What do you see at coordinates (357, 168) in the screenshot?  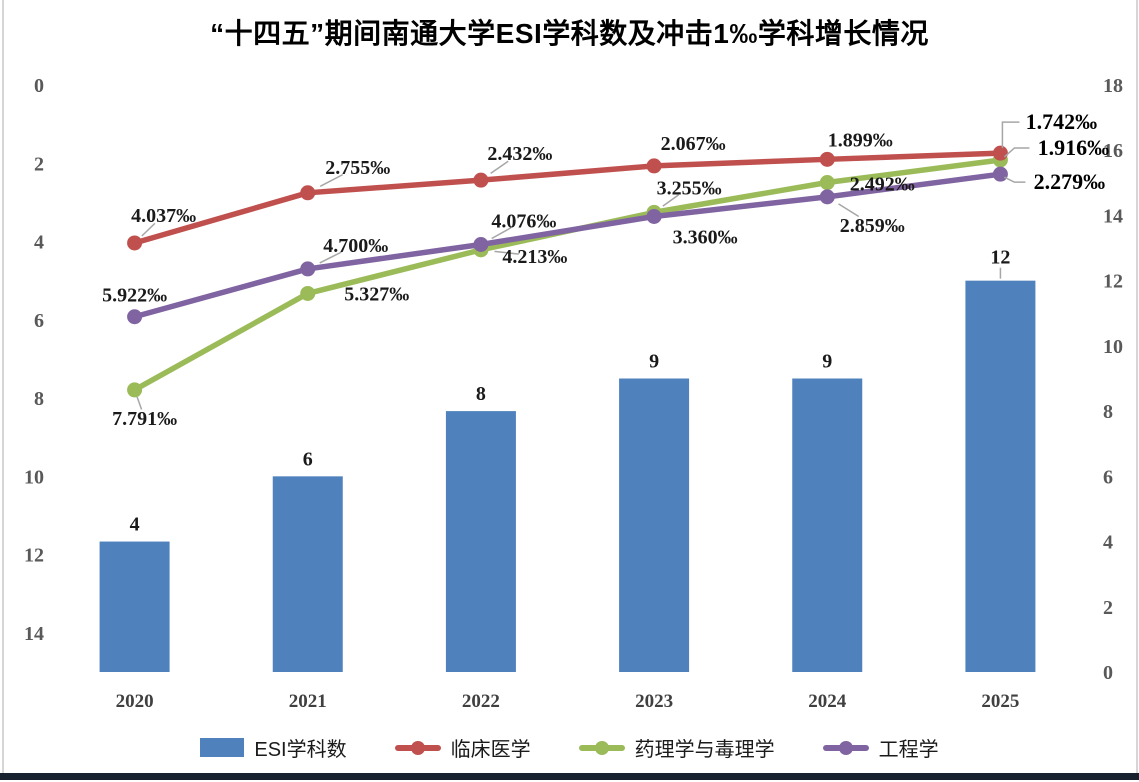 I see `data-label: 2.755‰` at bounding box center [357, 168].